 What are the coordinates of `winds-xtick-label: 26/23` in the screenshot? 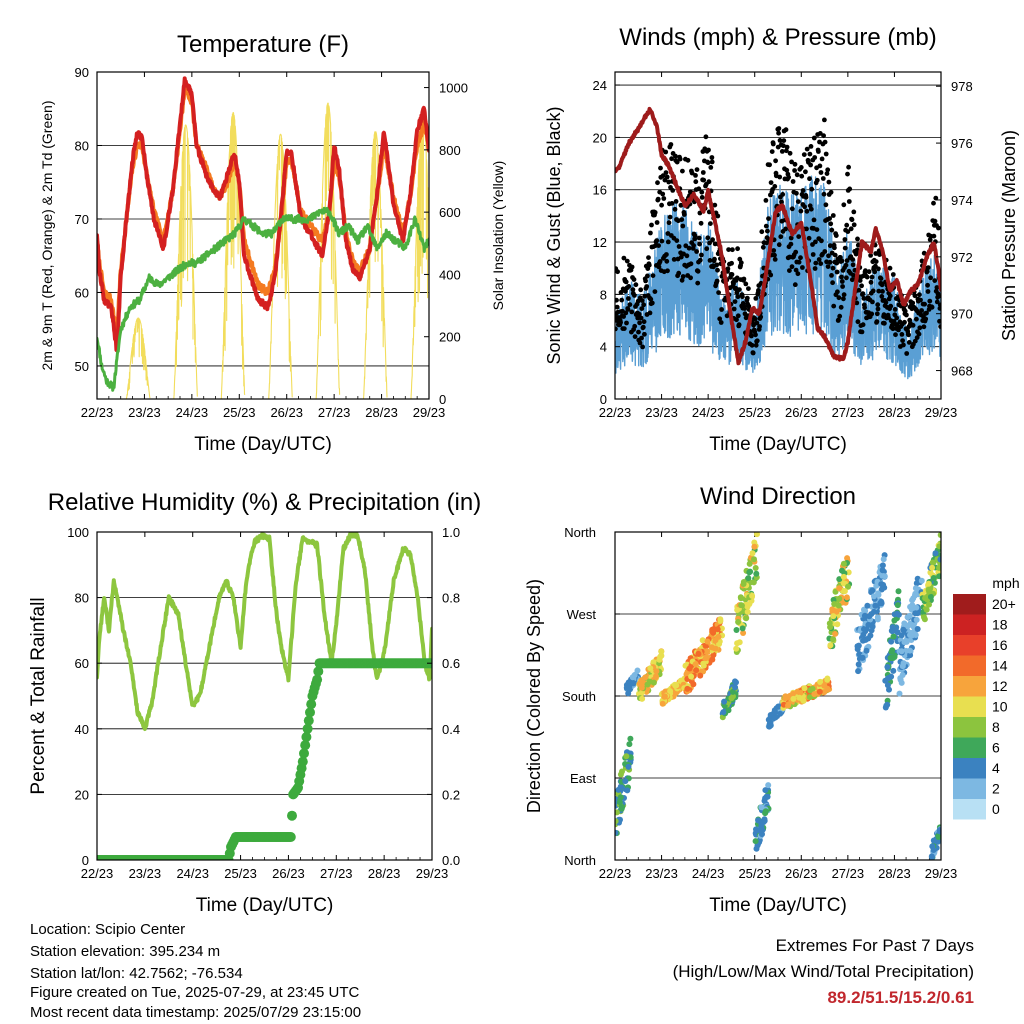 It's located at (801, 412).